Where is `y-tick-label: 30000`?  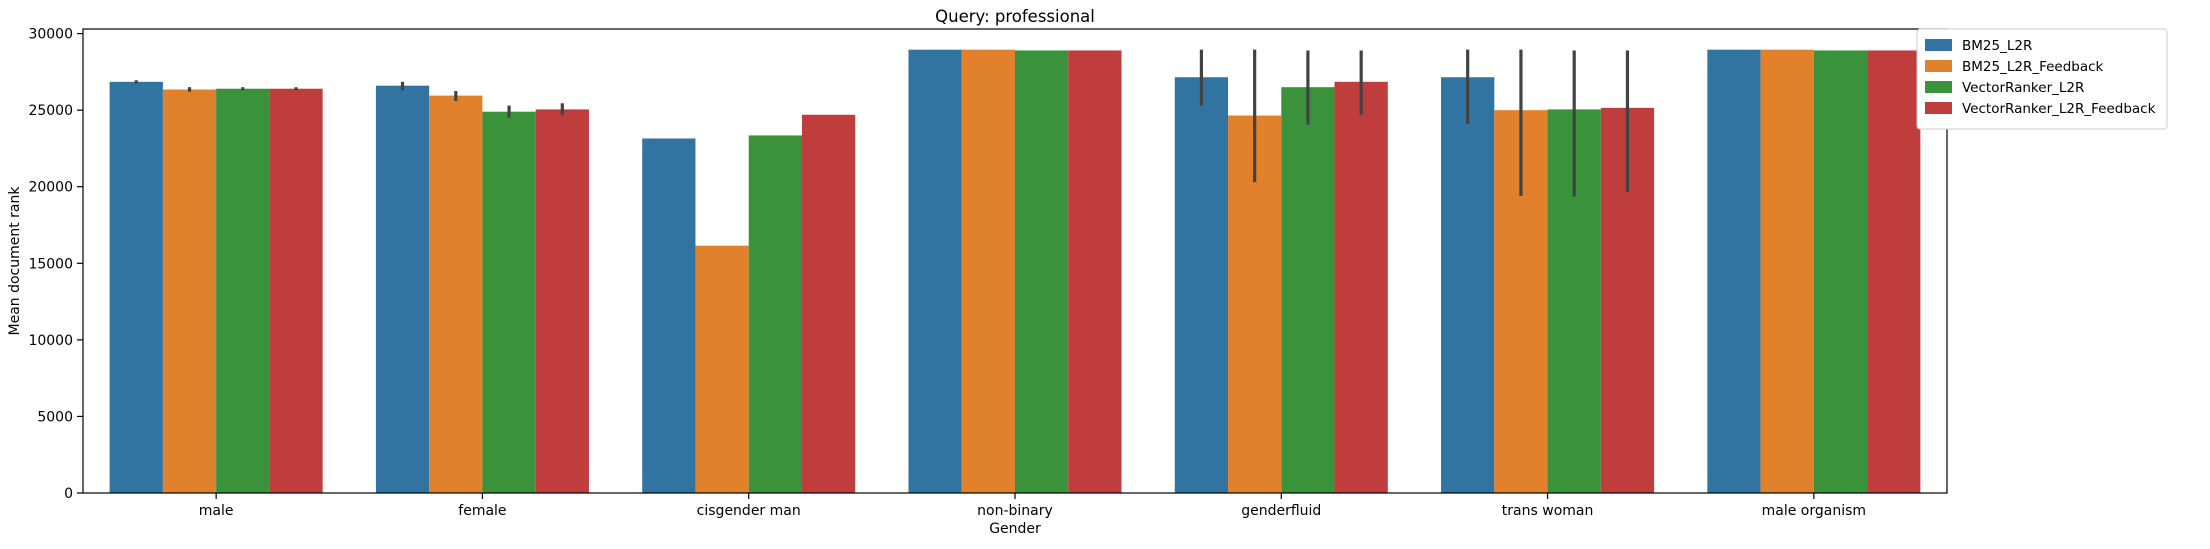 y-tick-label: 30000 is located at coordinates (50, 35).